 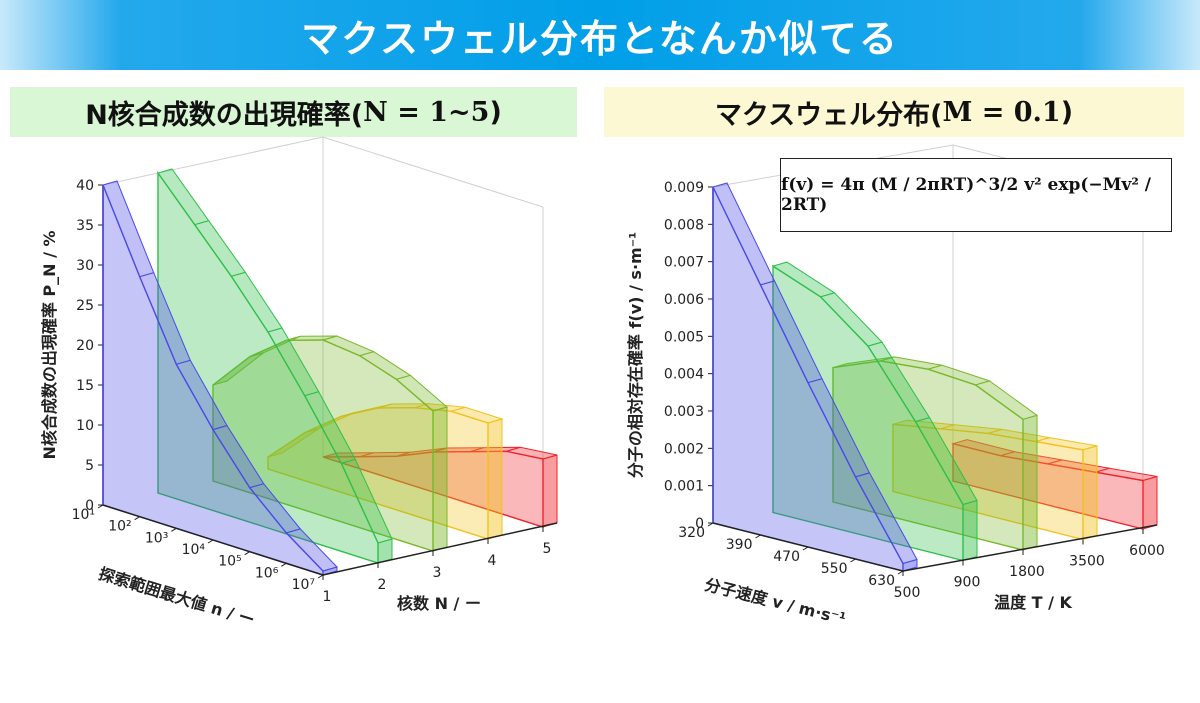 What do you see at coordinates (1147, 551) in the screenshot?
I see `right-chart-z-tick-label: 6000` at bounding box center [1147, 551].